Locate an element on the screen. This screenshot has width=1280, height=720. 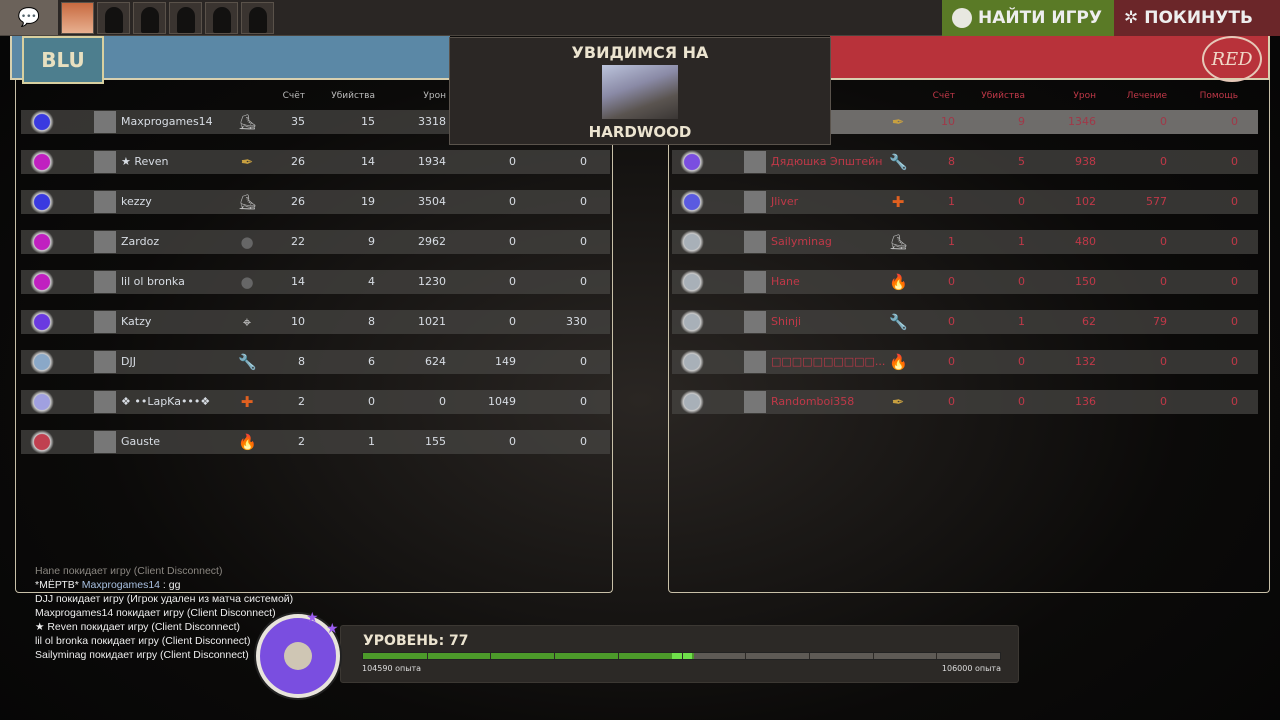
stat-kills: 8 is located at coordinates (371, 321).